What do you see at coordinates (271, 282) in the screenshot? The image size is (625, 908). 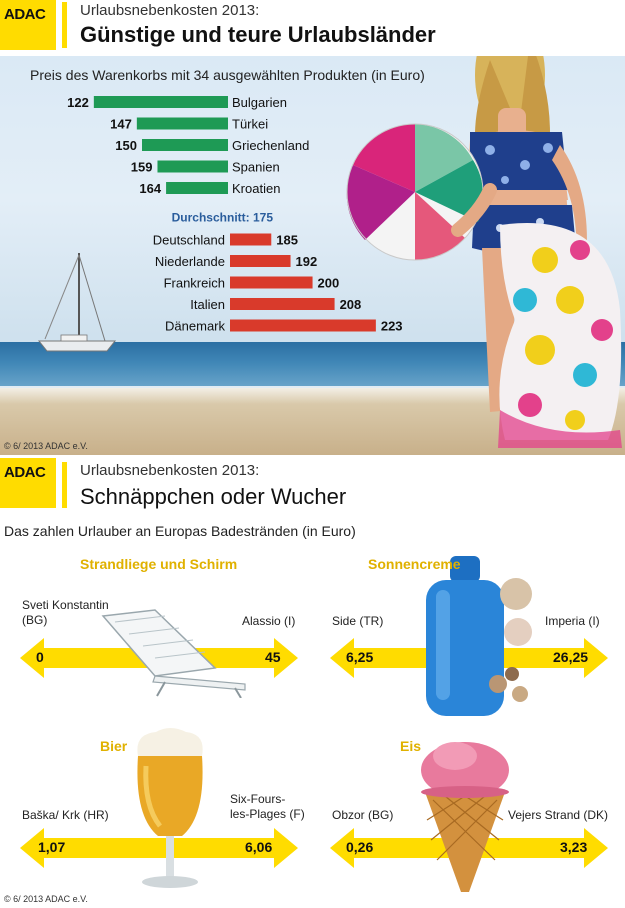 I see `bar-frankreich` at bounding box center [271, 282].